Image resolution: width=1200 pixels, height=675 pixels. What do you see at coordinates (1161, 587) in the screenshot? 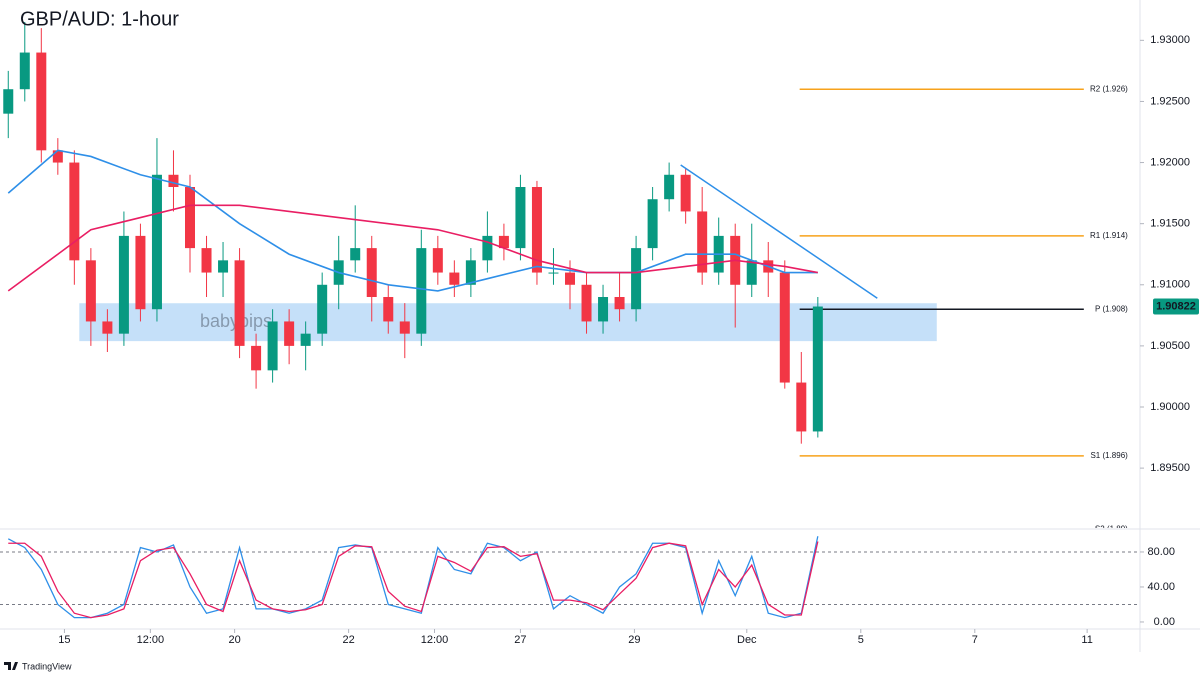
I see `y-tick-label: 40.00` at bounding box center [1161, 587].